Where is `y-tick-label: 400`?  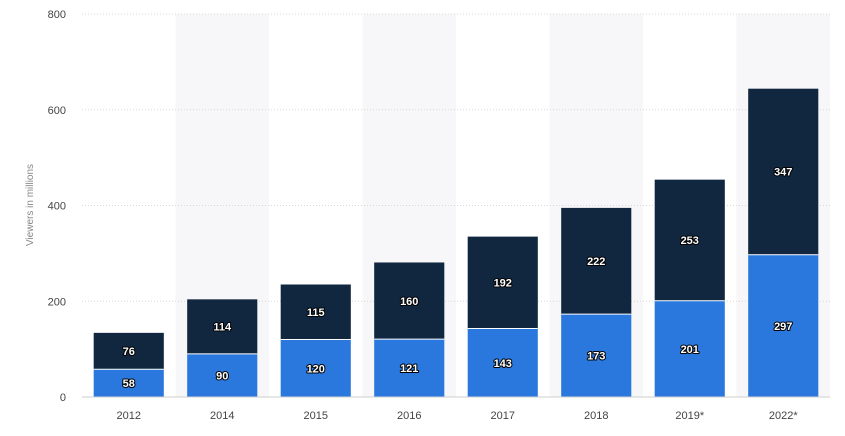 y-tick-label: 400 is located at coordinates (57, 207).